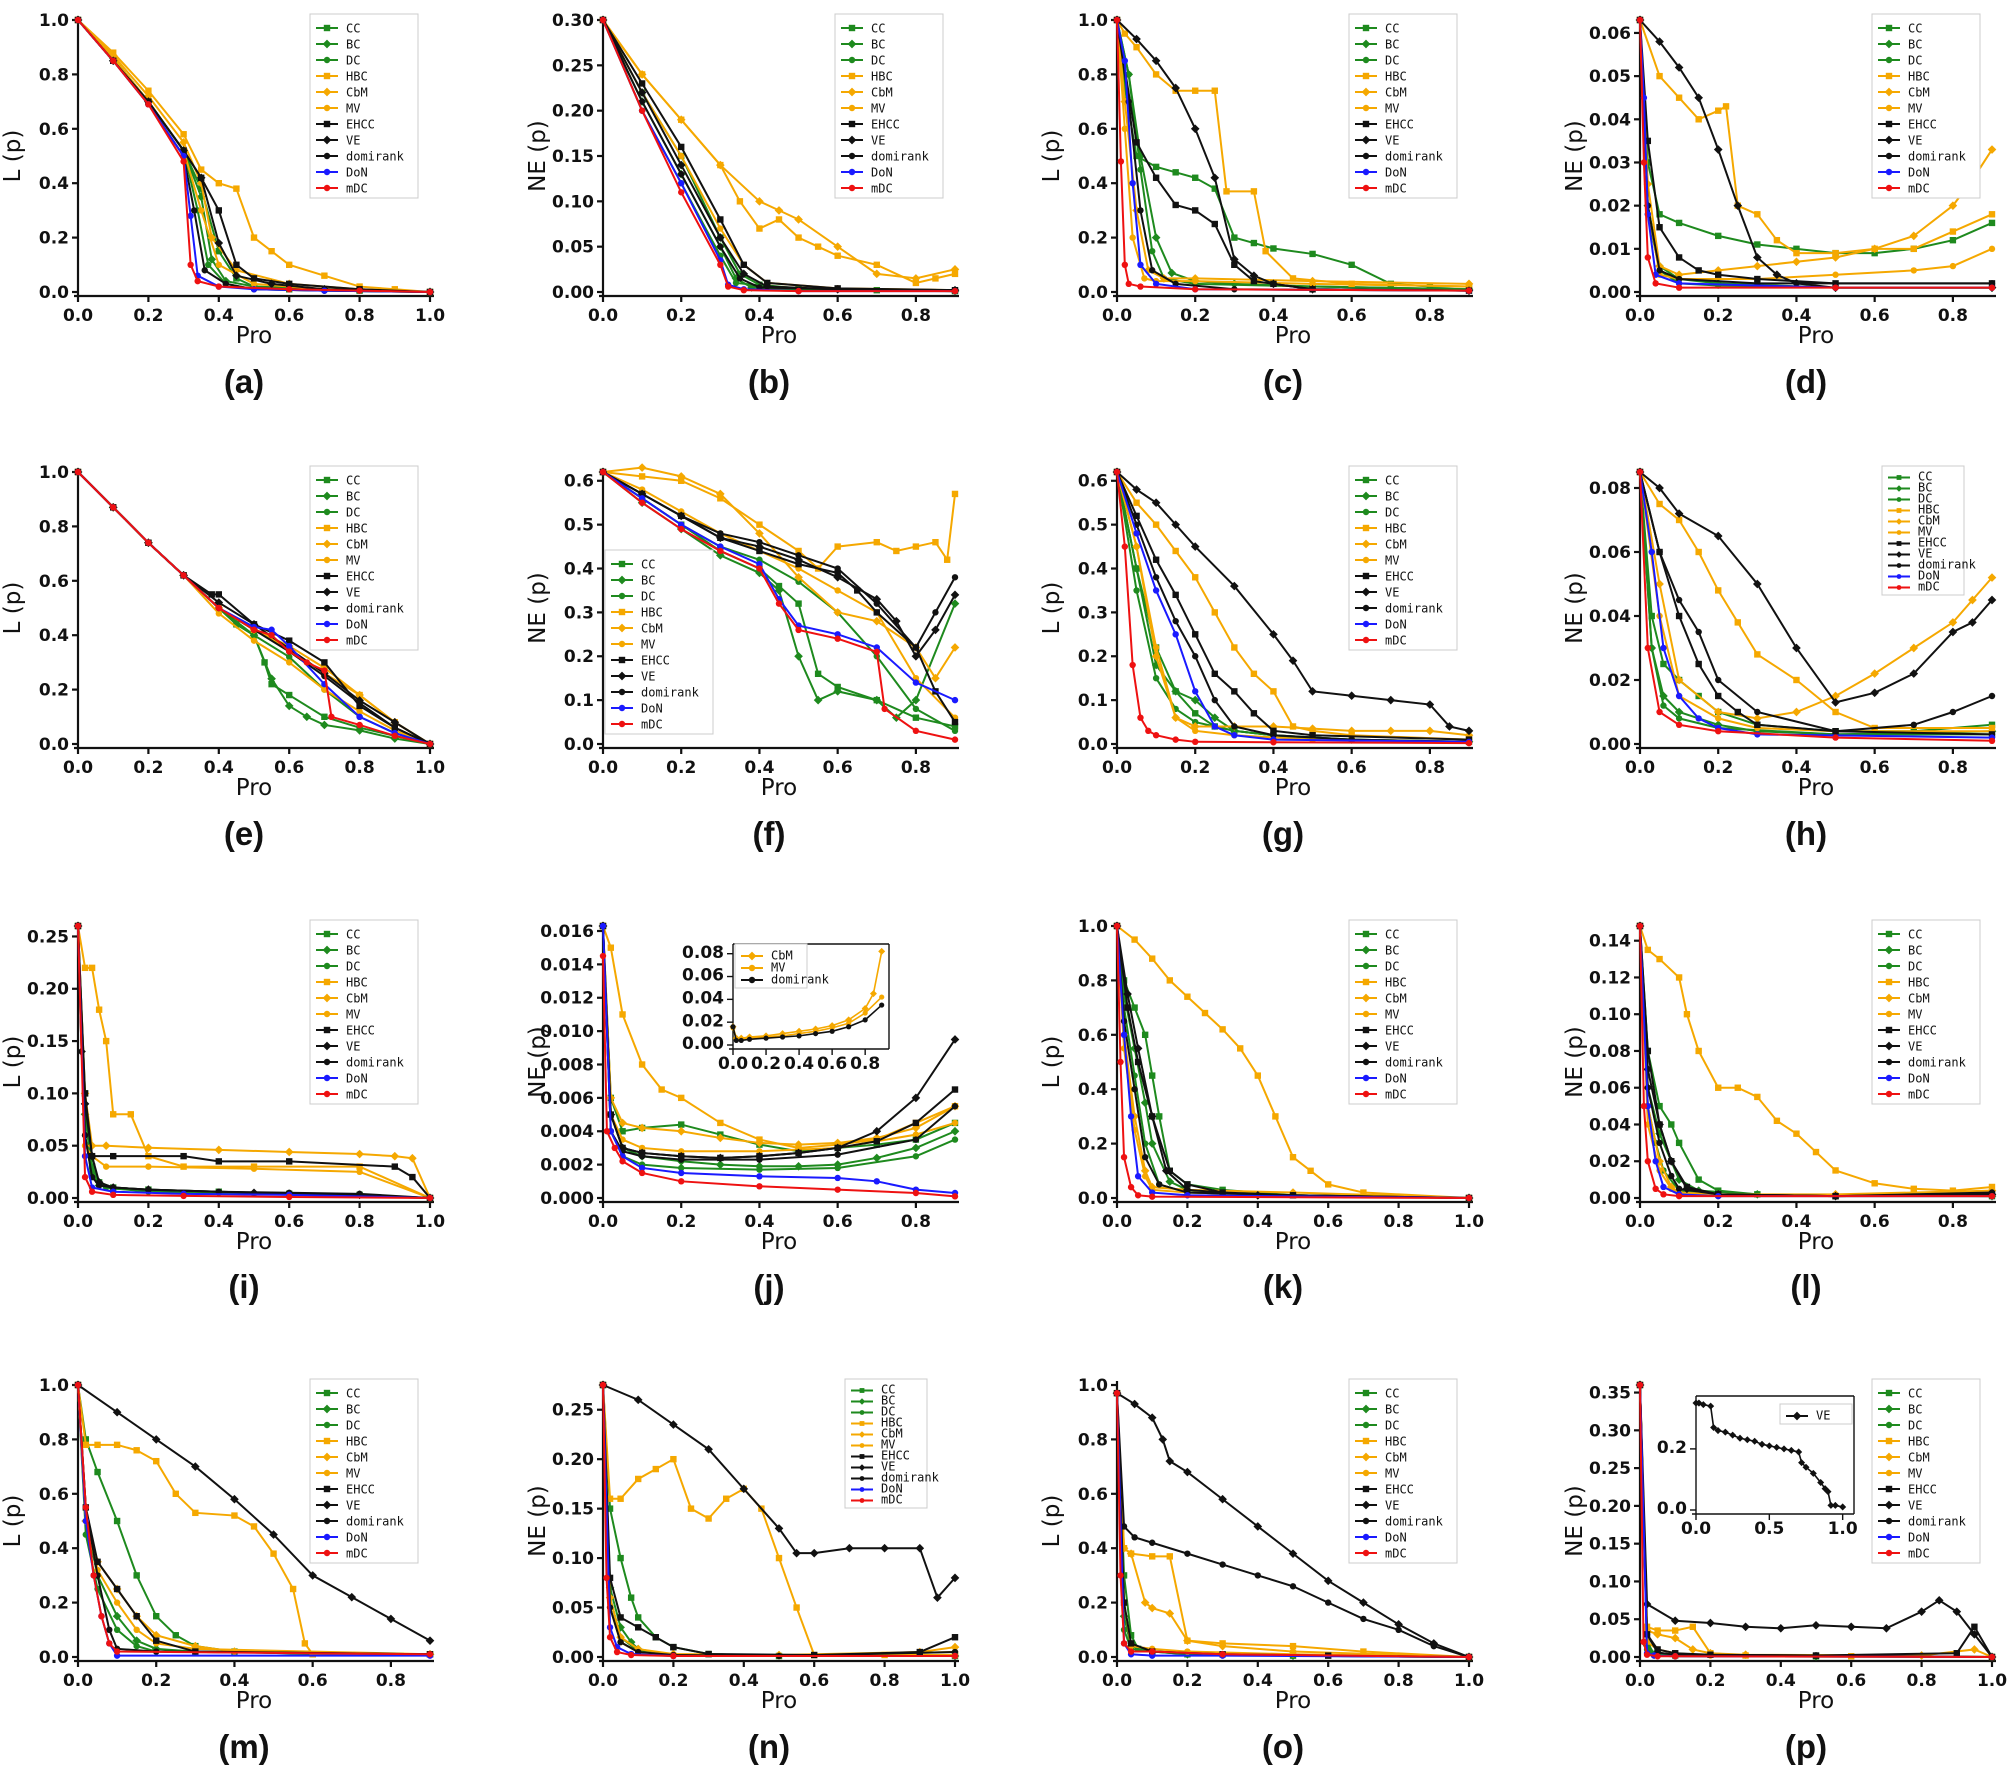 The height and width of the screenshot is (1788, 2007). What do you see at coordinates (1672, 1448) in the screenshot?
I see `y-tick-label: 0.2` at bounding box center [1672, 1448].